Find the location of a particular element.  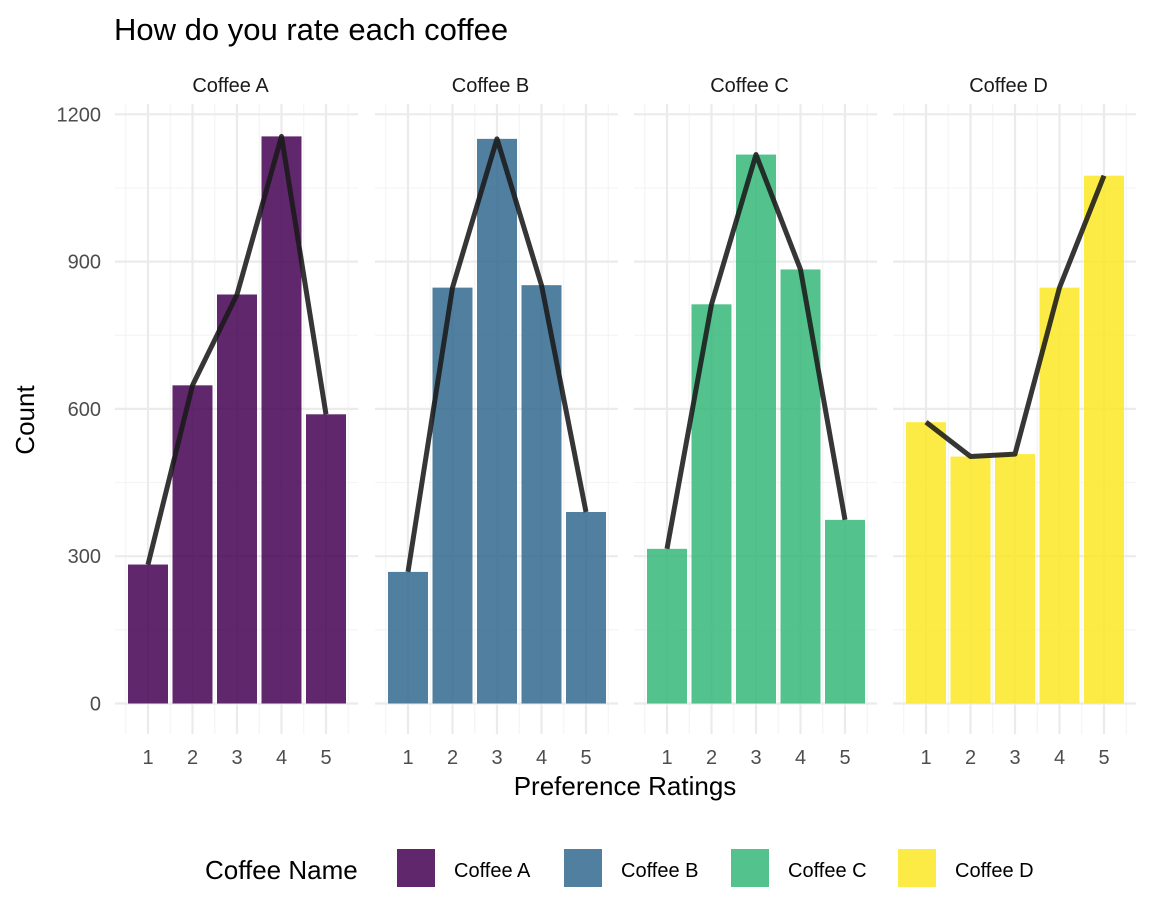

legend-item: Coffee C is located at coordinates (799, 868).